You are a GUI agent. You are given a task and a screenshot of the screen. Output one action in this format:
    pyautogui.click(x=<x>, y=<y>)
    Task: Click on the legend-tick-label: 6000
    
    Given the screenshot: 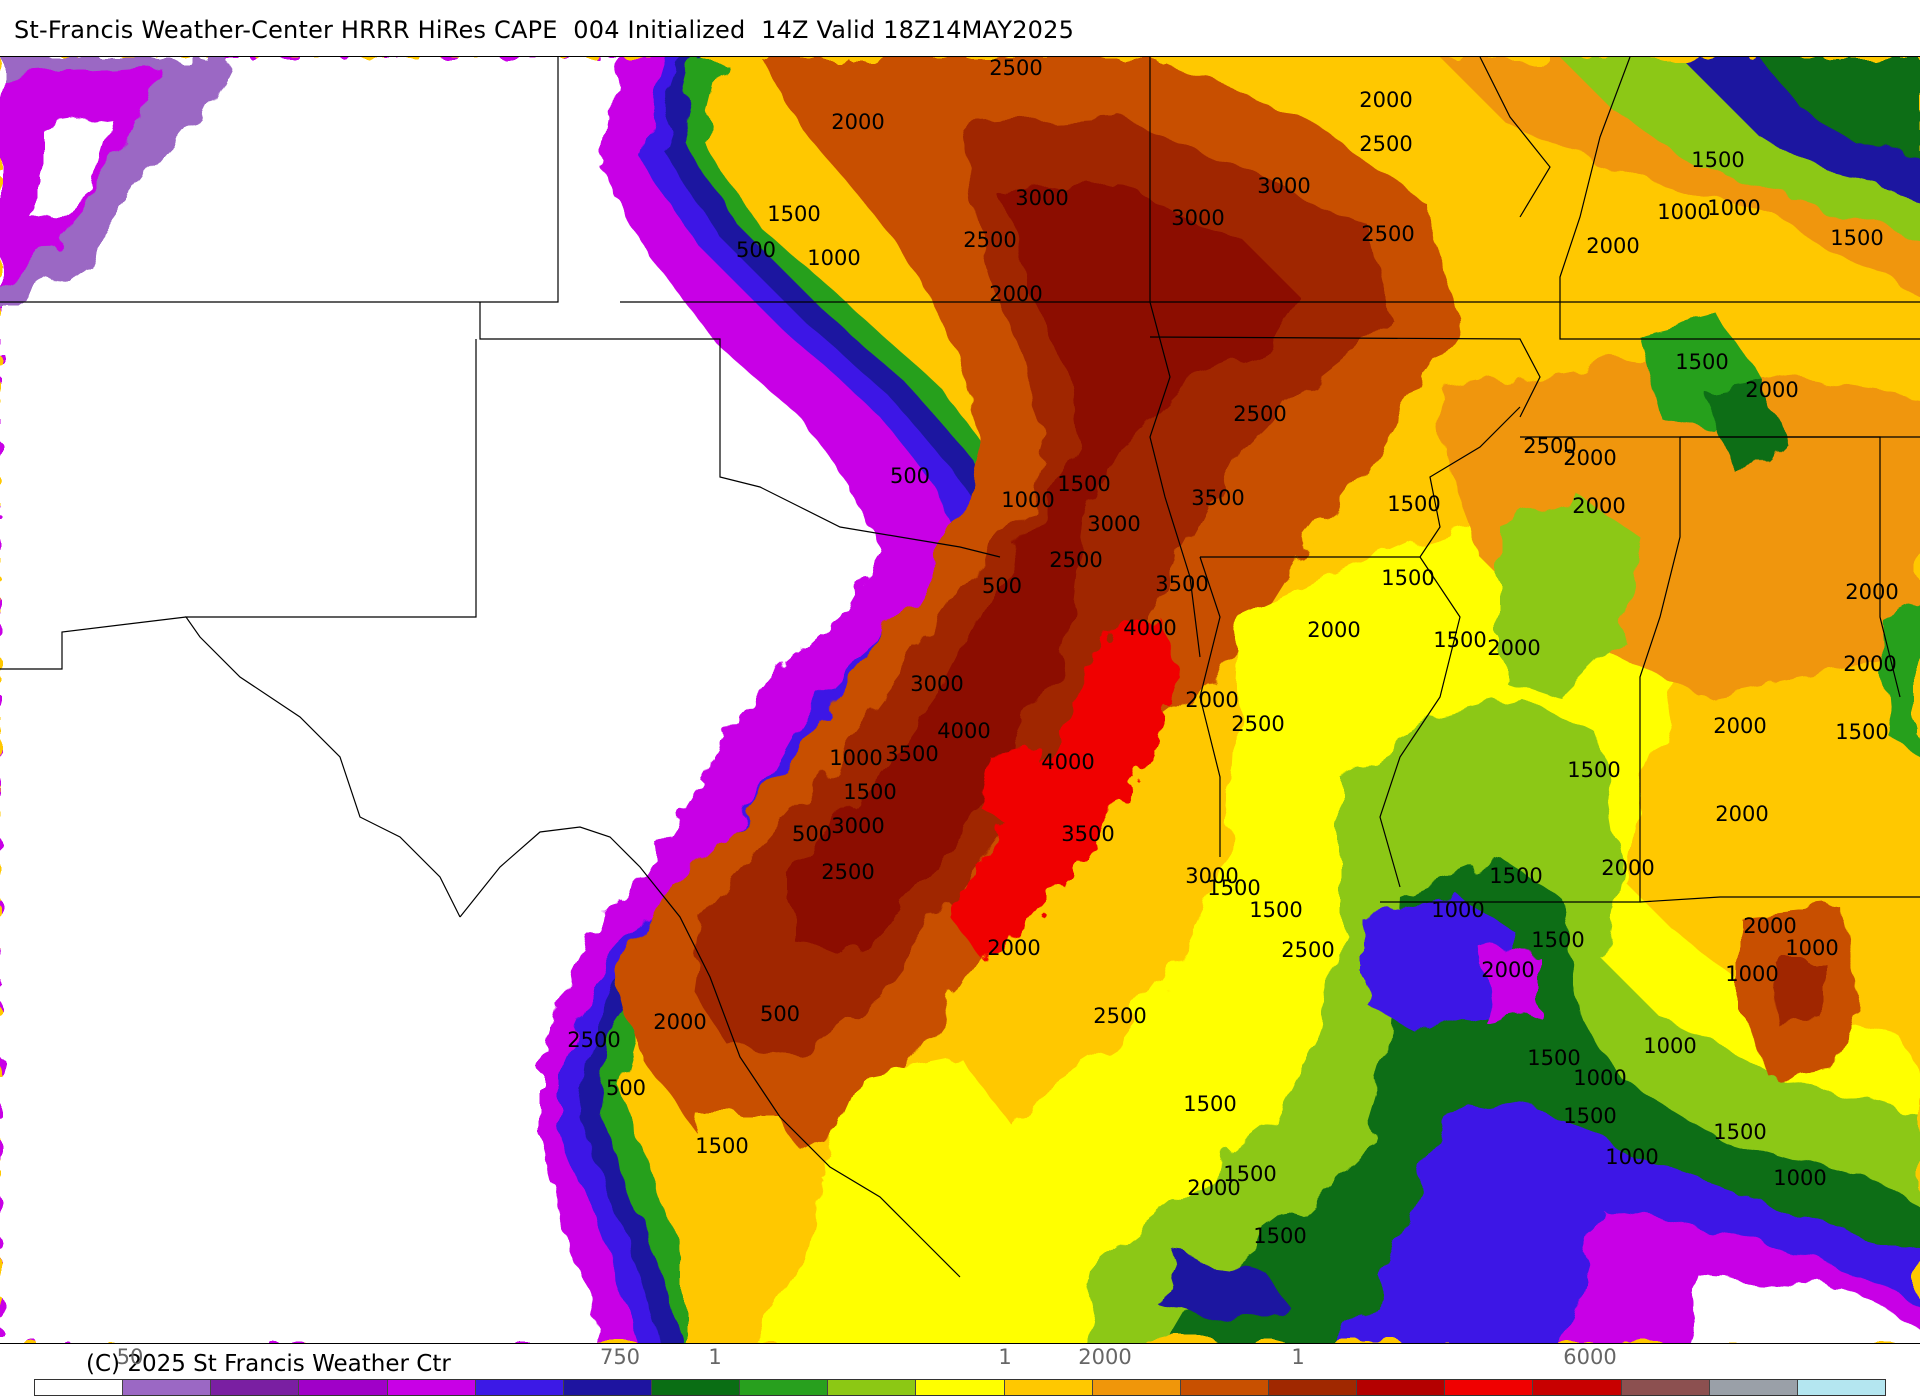 What is the action you would take?
    pyautogui.click(x=1590, y=1357)
    